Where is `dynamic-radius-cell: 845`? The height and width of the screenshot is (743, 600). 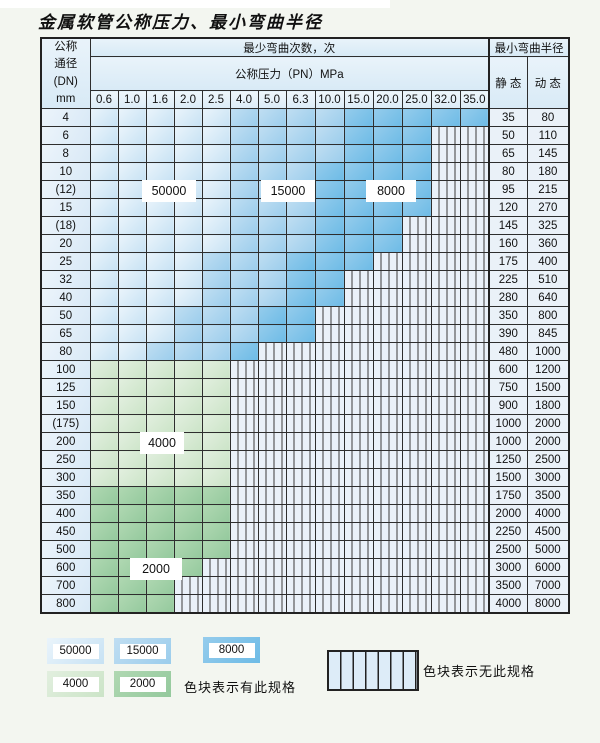 dynamic-radius-cell: 845 is located at coordinates (548, 333).